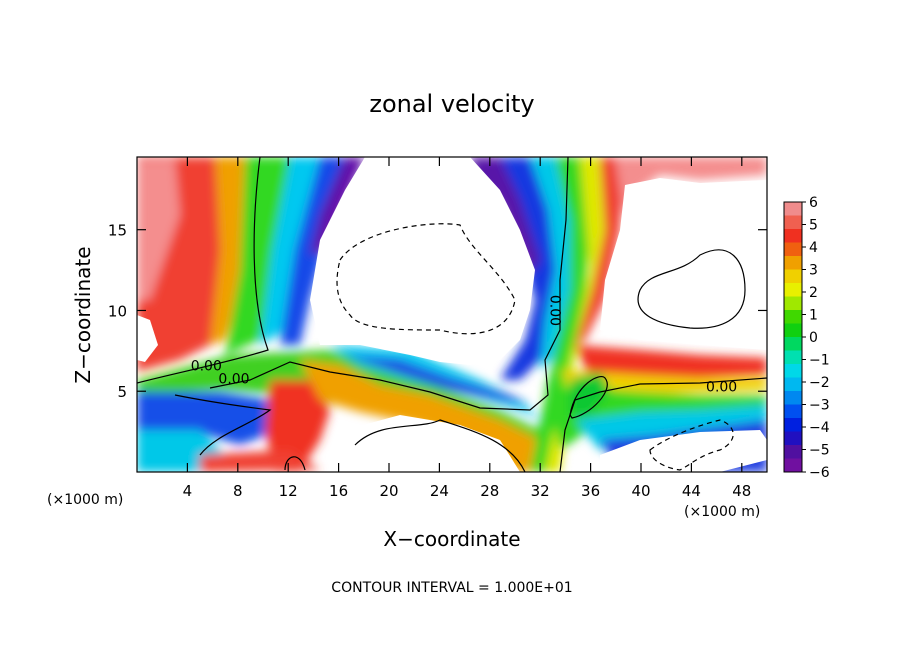 This screenshot has height=654, width=904. What do you see at coordinates (600, 251) in the screenshot?
I see `field-blob-column-red` at bounding box center [600, 251].